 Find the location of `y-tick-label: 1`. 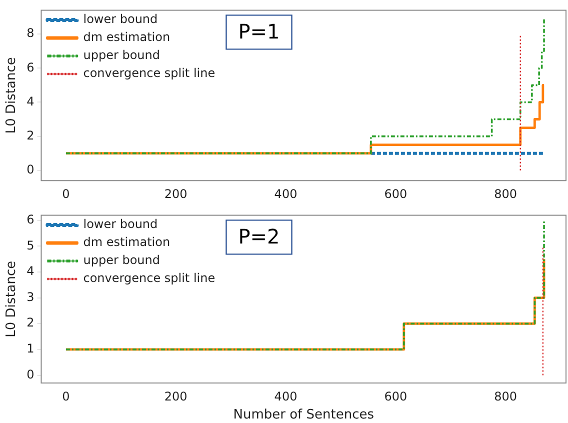

y-tick-label: 1 is located at coordinates (30, 349).